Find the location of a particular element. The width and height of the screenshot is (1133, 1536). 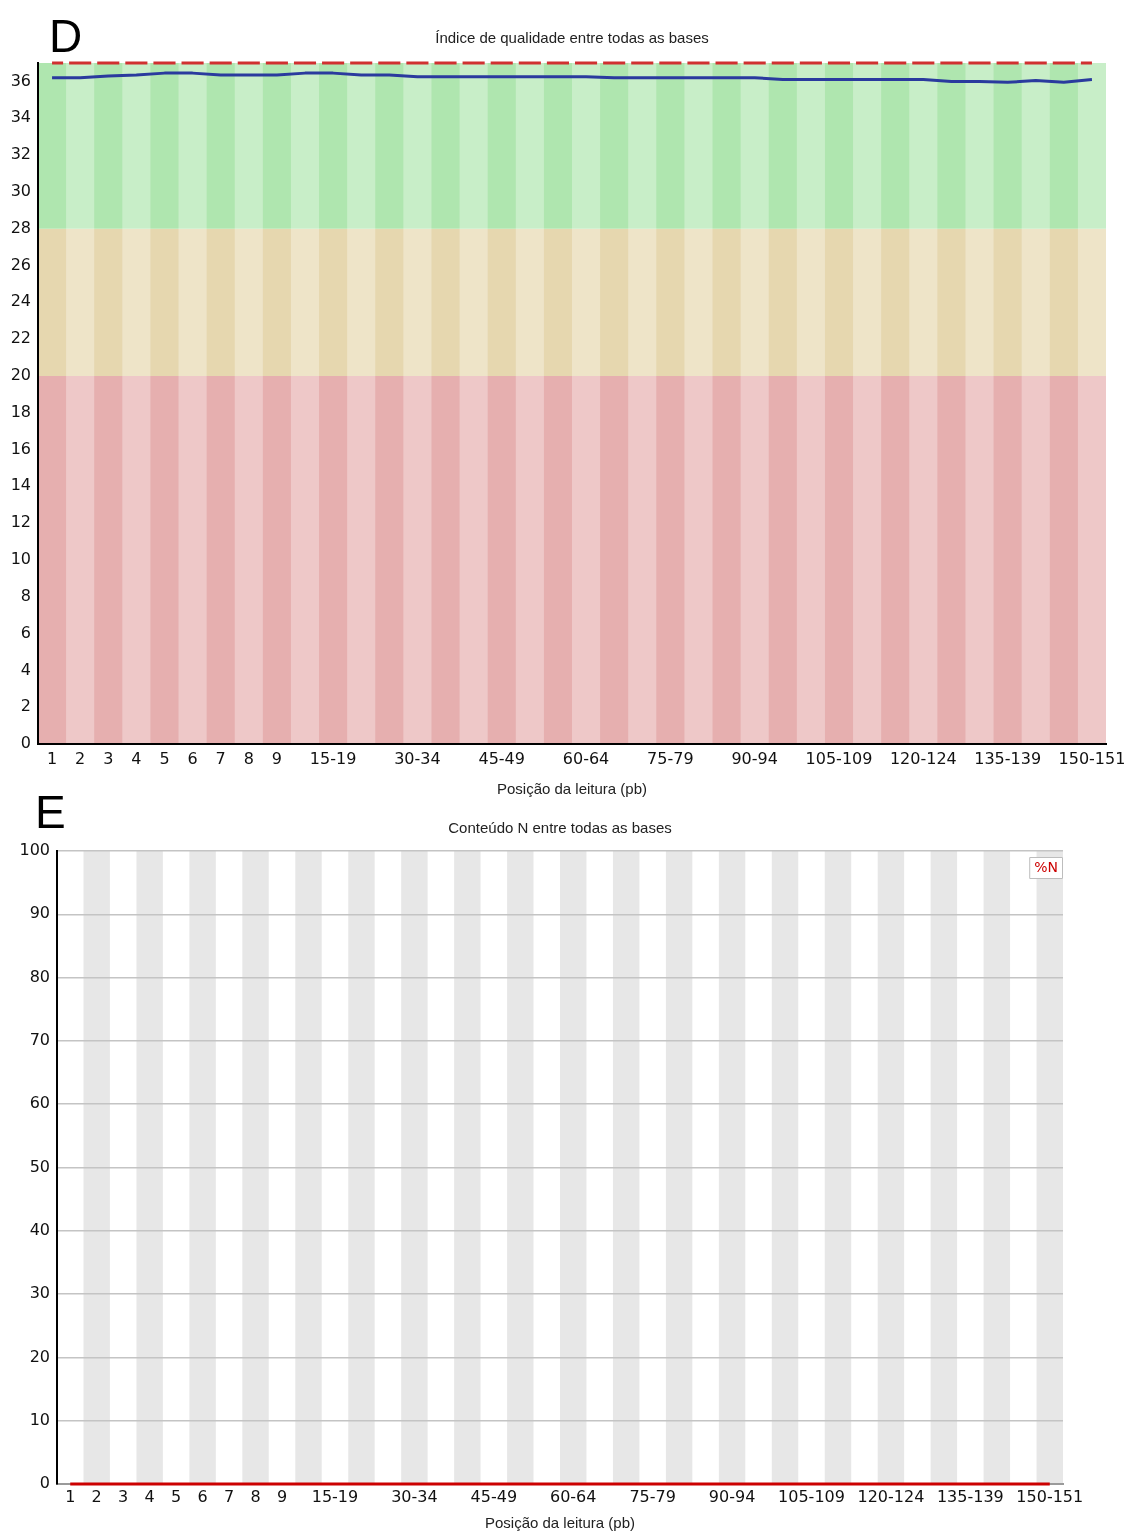

y-tick-label: 24 is located at coordinates (20, 301).